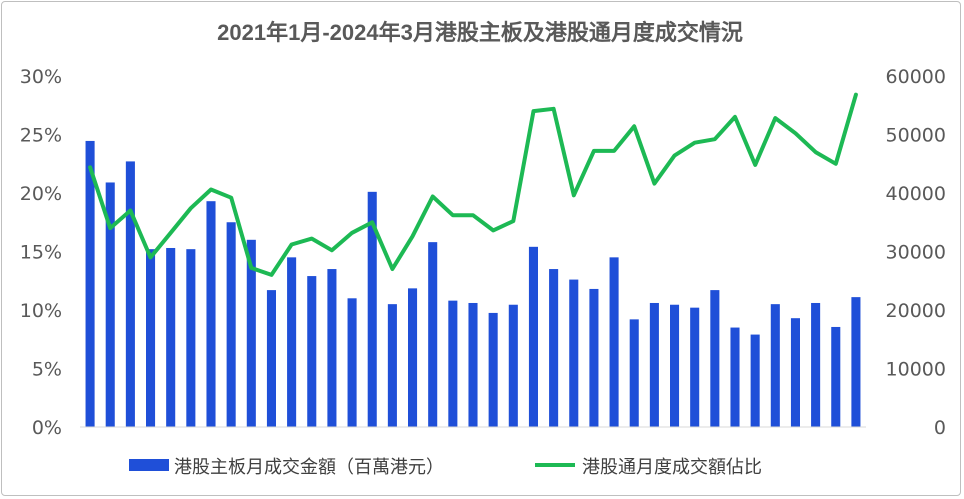 This screenshot has width=964, height=499. Describe the element at coordinates (940, 428) in the screenshot. I see `right-axis-tick-label: 0` at that location.